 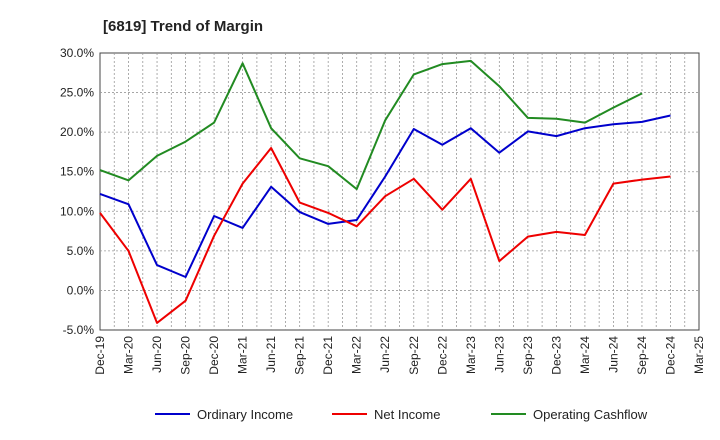 I want to click on x-tick-label: Jun-24, so click(x=613, y=354).